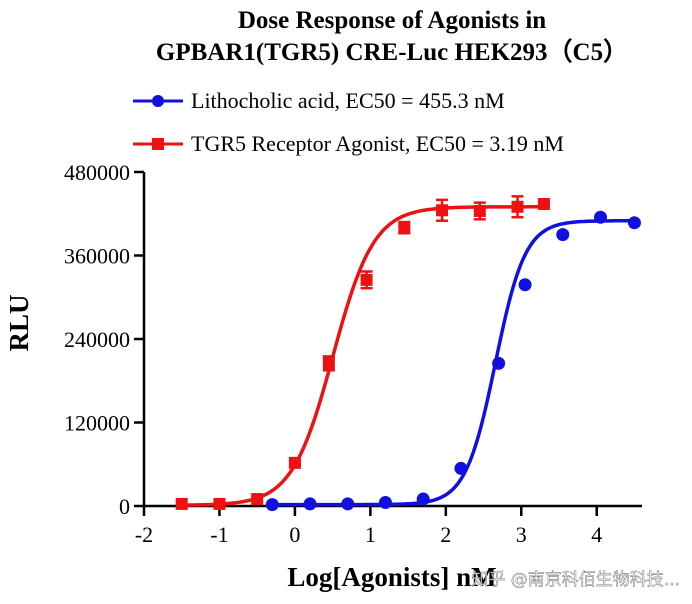  I want to click on x-tick-label: 2, so click(445, 534).